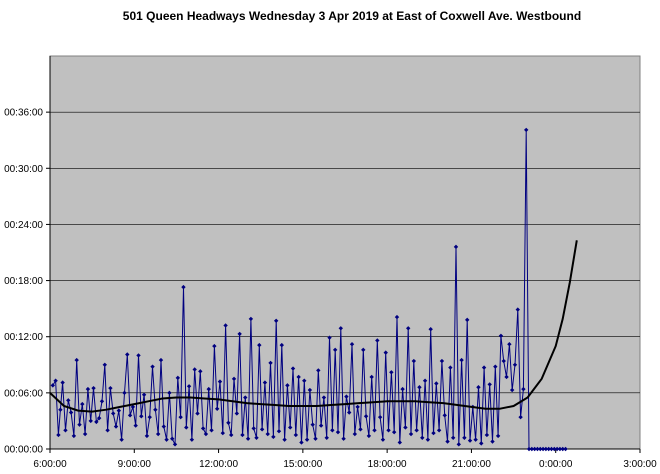 The image size is (660, 474). I want to click on x-tick-label: 0:00:00, so click(556, 464).